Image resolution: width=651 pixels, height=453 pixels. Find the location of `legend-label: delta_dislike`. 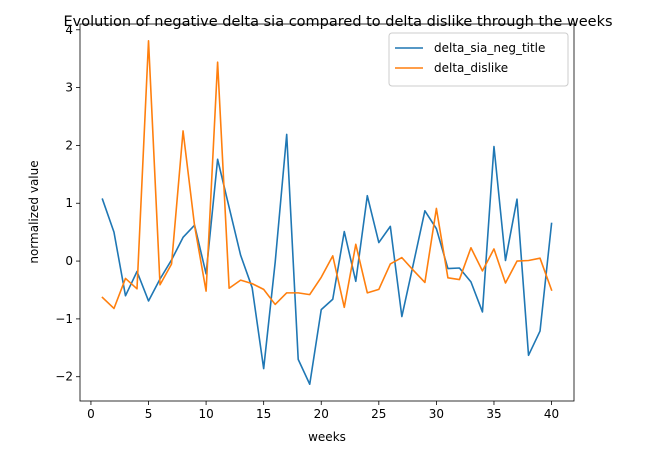

legend-label: delta_dislike is located at coordinates (471, 68).